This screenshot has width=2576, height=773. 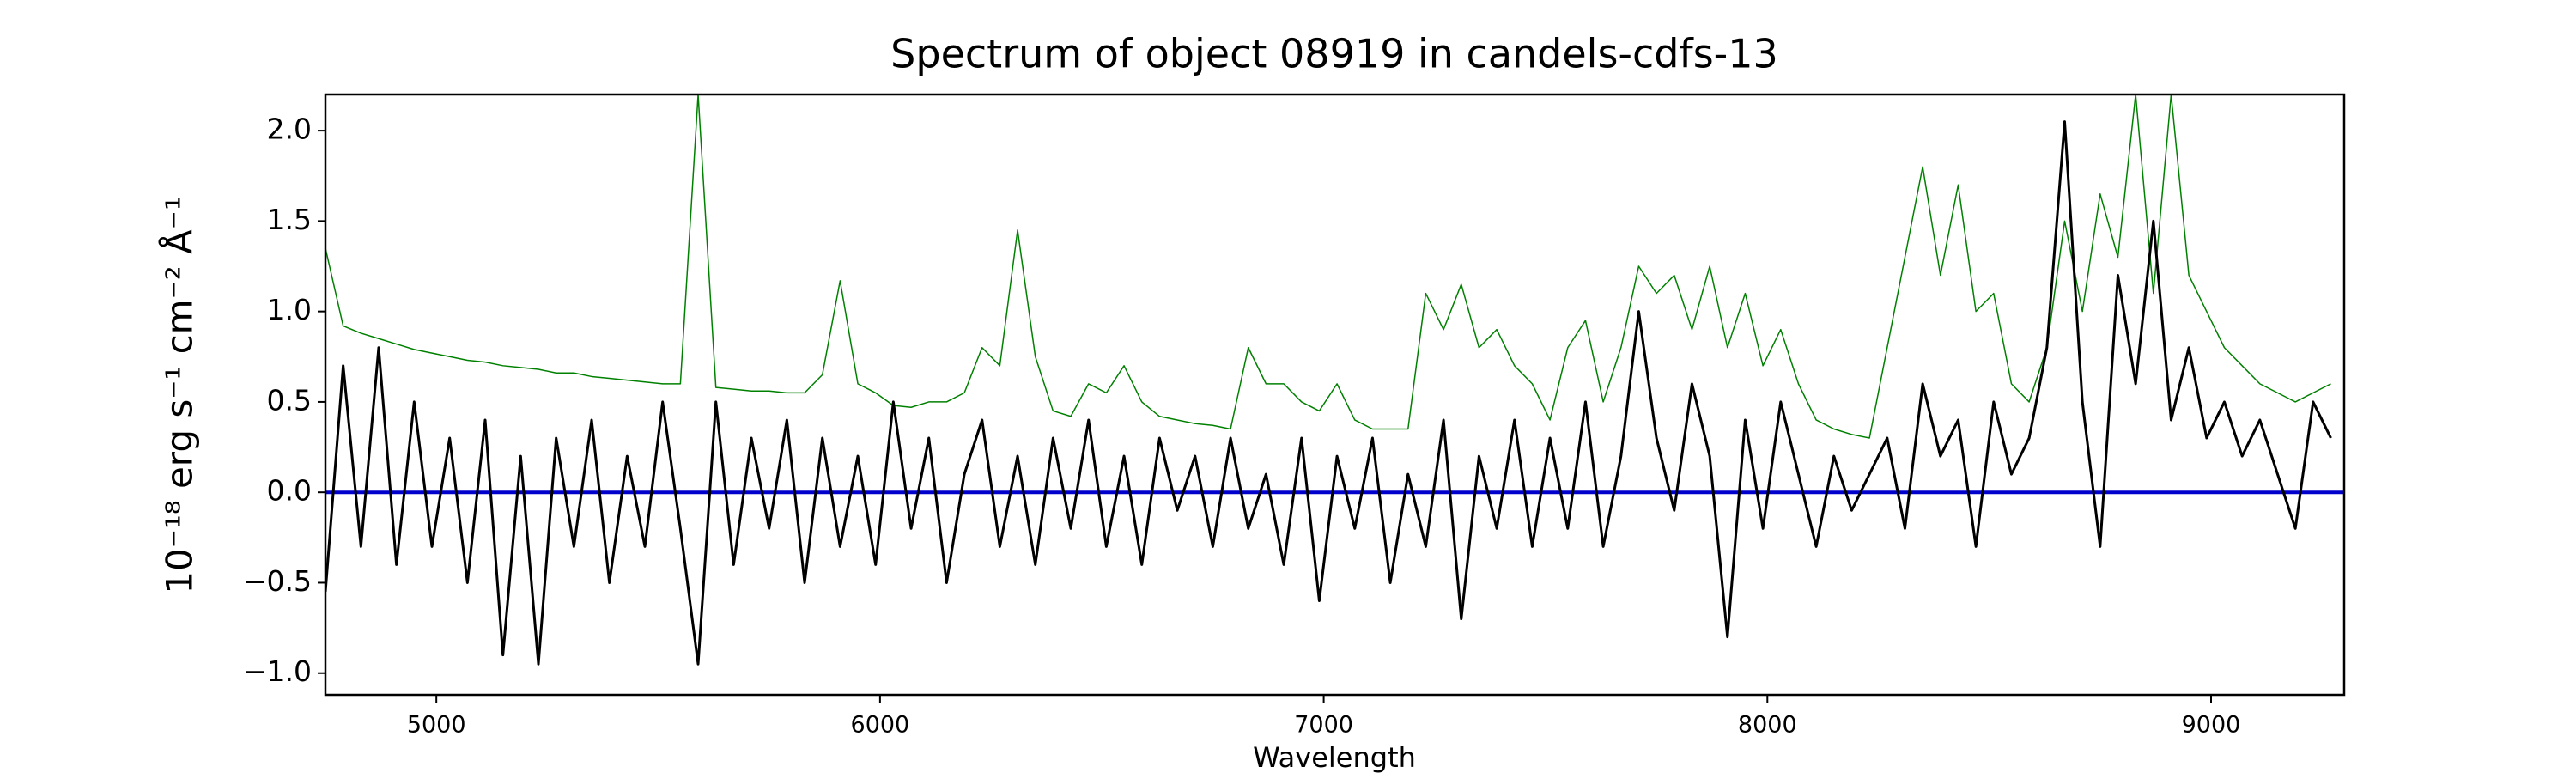 I want to click on y-tick-label: 0.0, so click(x=290, y=491).